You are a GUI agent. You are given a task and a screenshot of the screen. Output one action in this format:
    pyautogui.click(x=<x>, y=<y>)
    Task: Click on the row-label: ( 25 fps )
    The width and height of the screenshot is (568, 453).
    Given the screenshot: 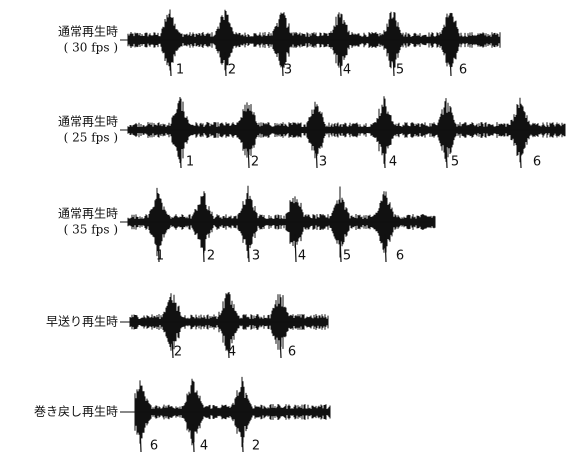 What is the action you would take?
    pyautogui.click(x=91, y=138)
    